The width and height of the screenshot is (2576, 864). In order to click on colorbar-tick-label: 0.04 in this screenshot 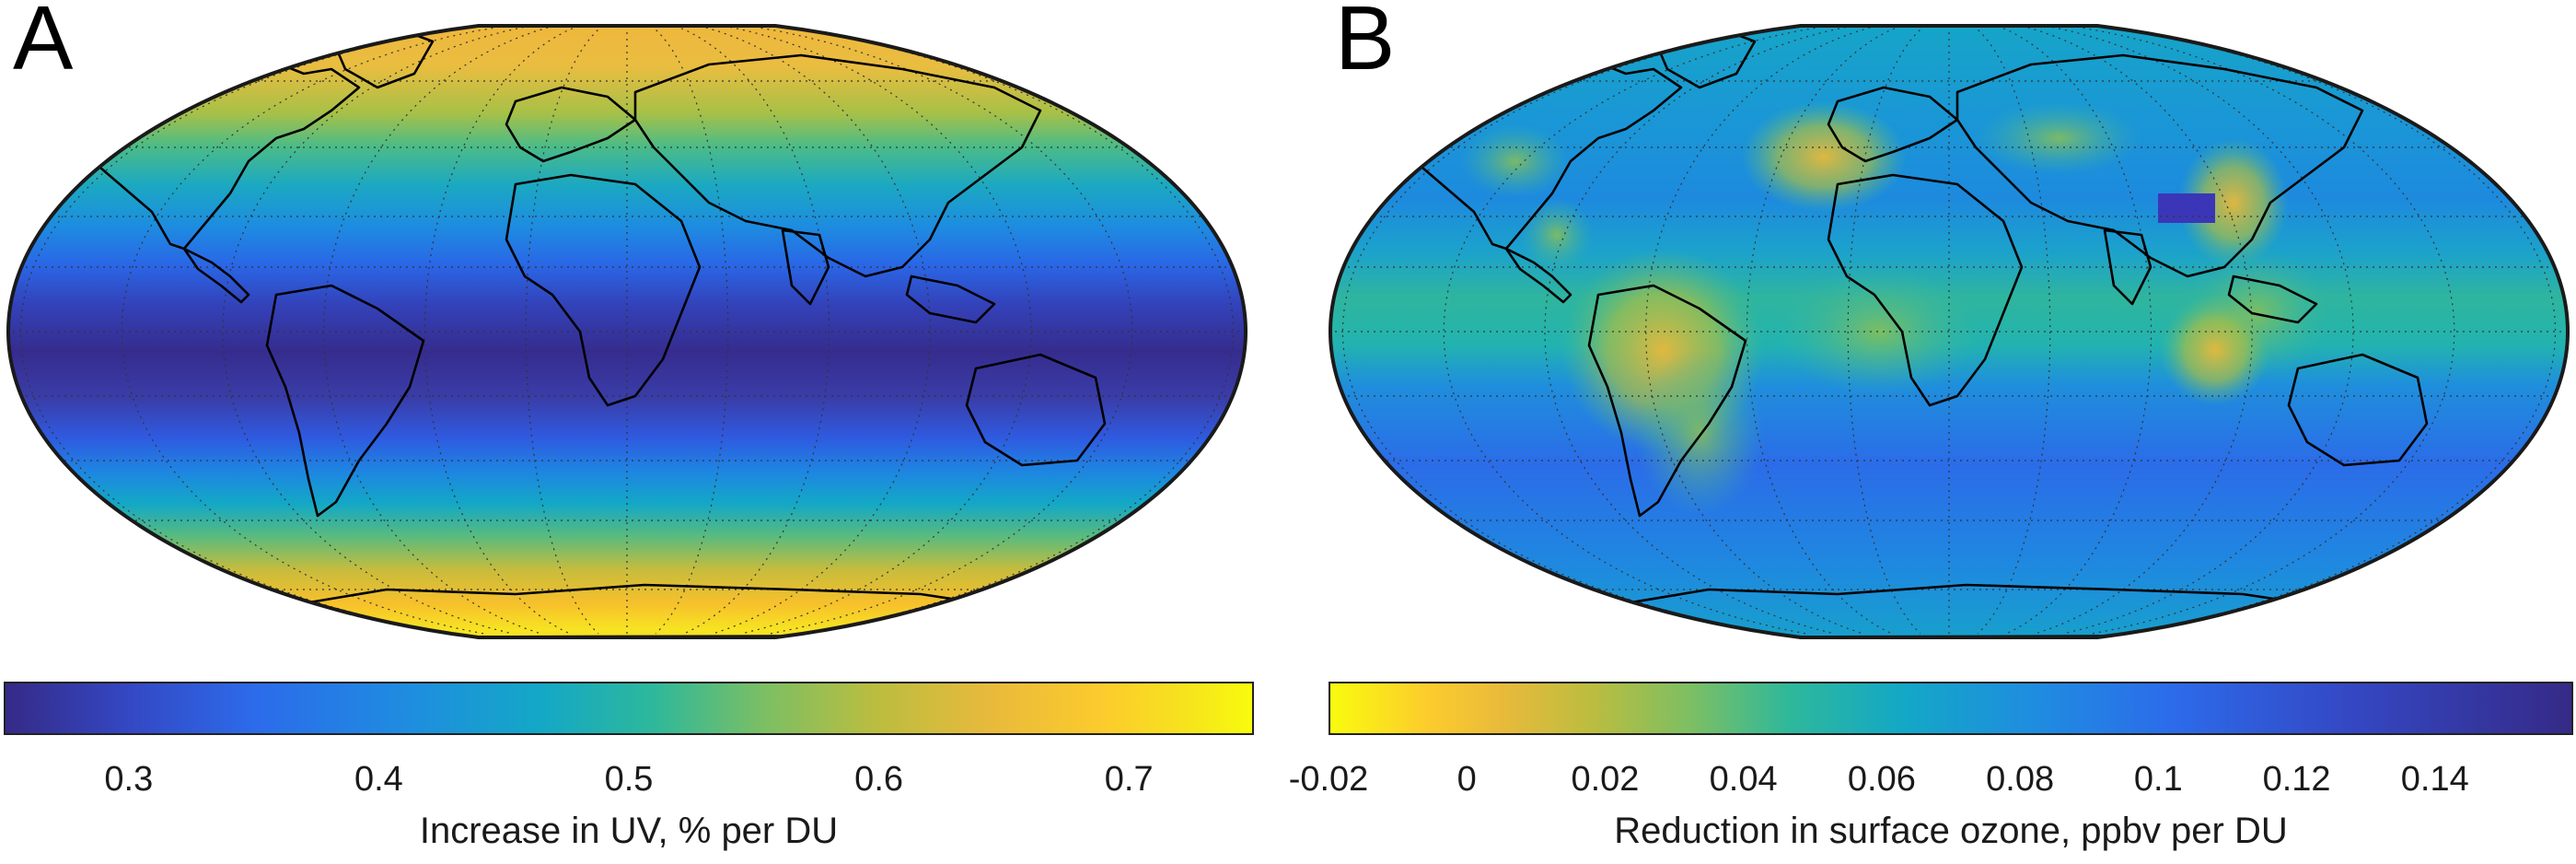, I will do `click(1743, 779)`.